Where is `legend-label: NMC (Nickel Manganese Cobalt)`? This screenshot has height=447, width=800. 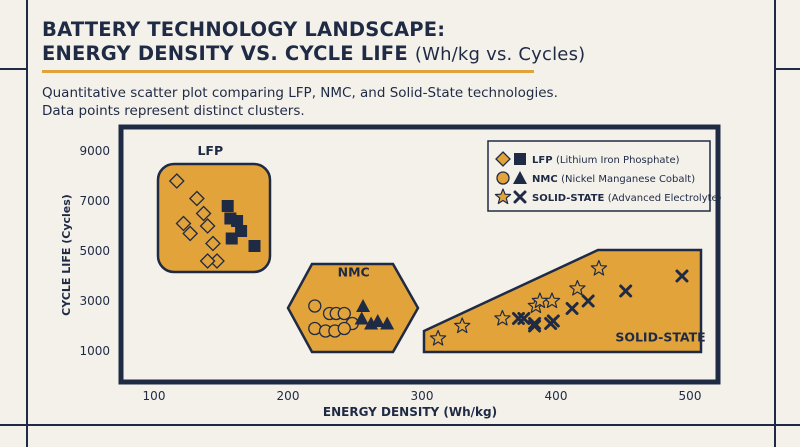
legend-label: NMC (Nickel Manganese Cobalt) is located at coordinates (613, 179).